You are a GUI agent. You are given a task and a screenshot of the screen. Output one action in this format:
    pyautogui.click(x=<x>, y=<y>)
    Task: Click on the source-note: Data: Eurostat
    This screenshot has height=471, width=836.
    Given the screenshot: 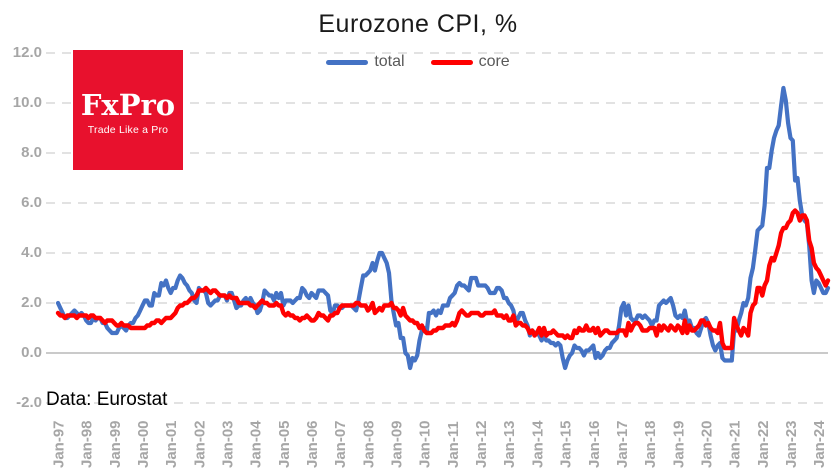 What is the action you would take?
    pyautogui.click(x=107, y=399)
    